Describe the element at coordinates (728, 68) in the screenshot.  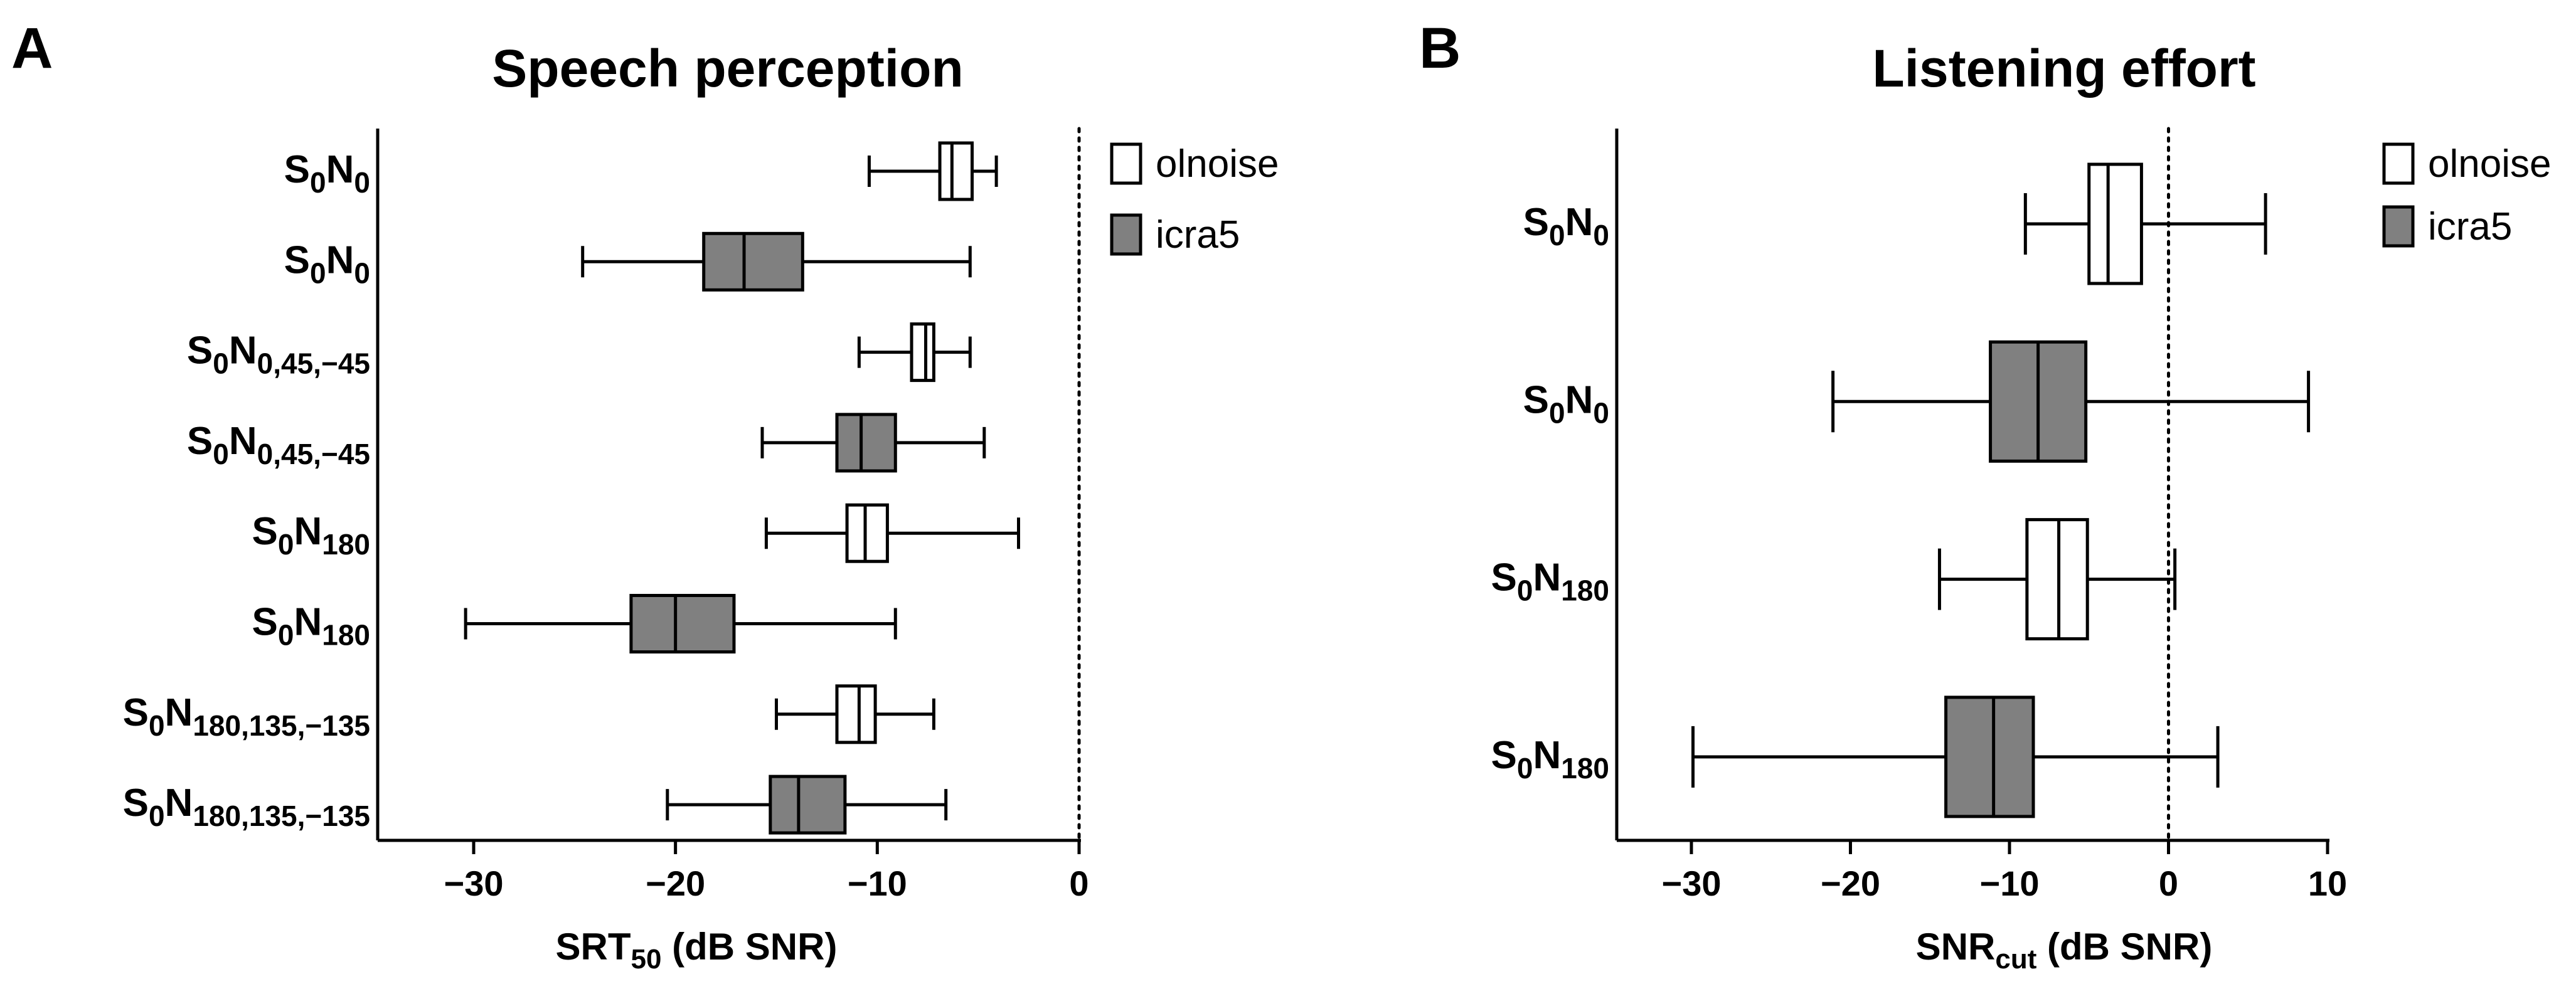
I see `panel-a-title: Speech perception` at that location.